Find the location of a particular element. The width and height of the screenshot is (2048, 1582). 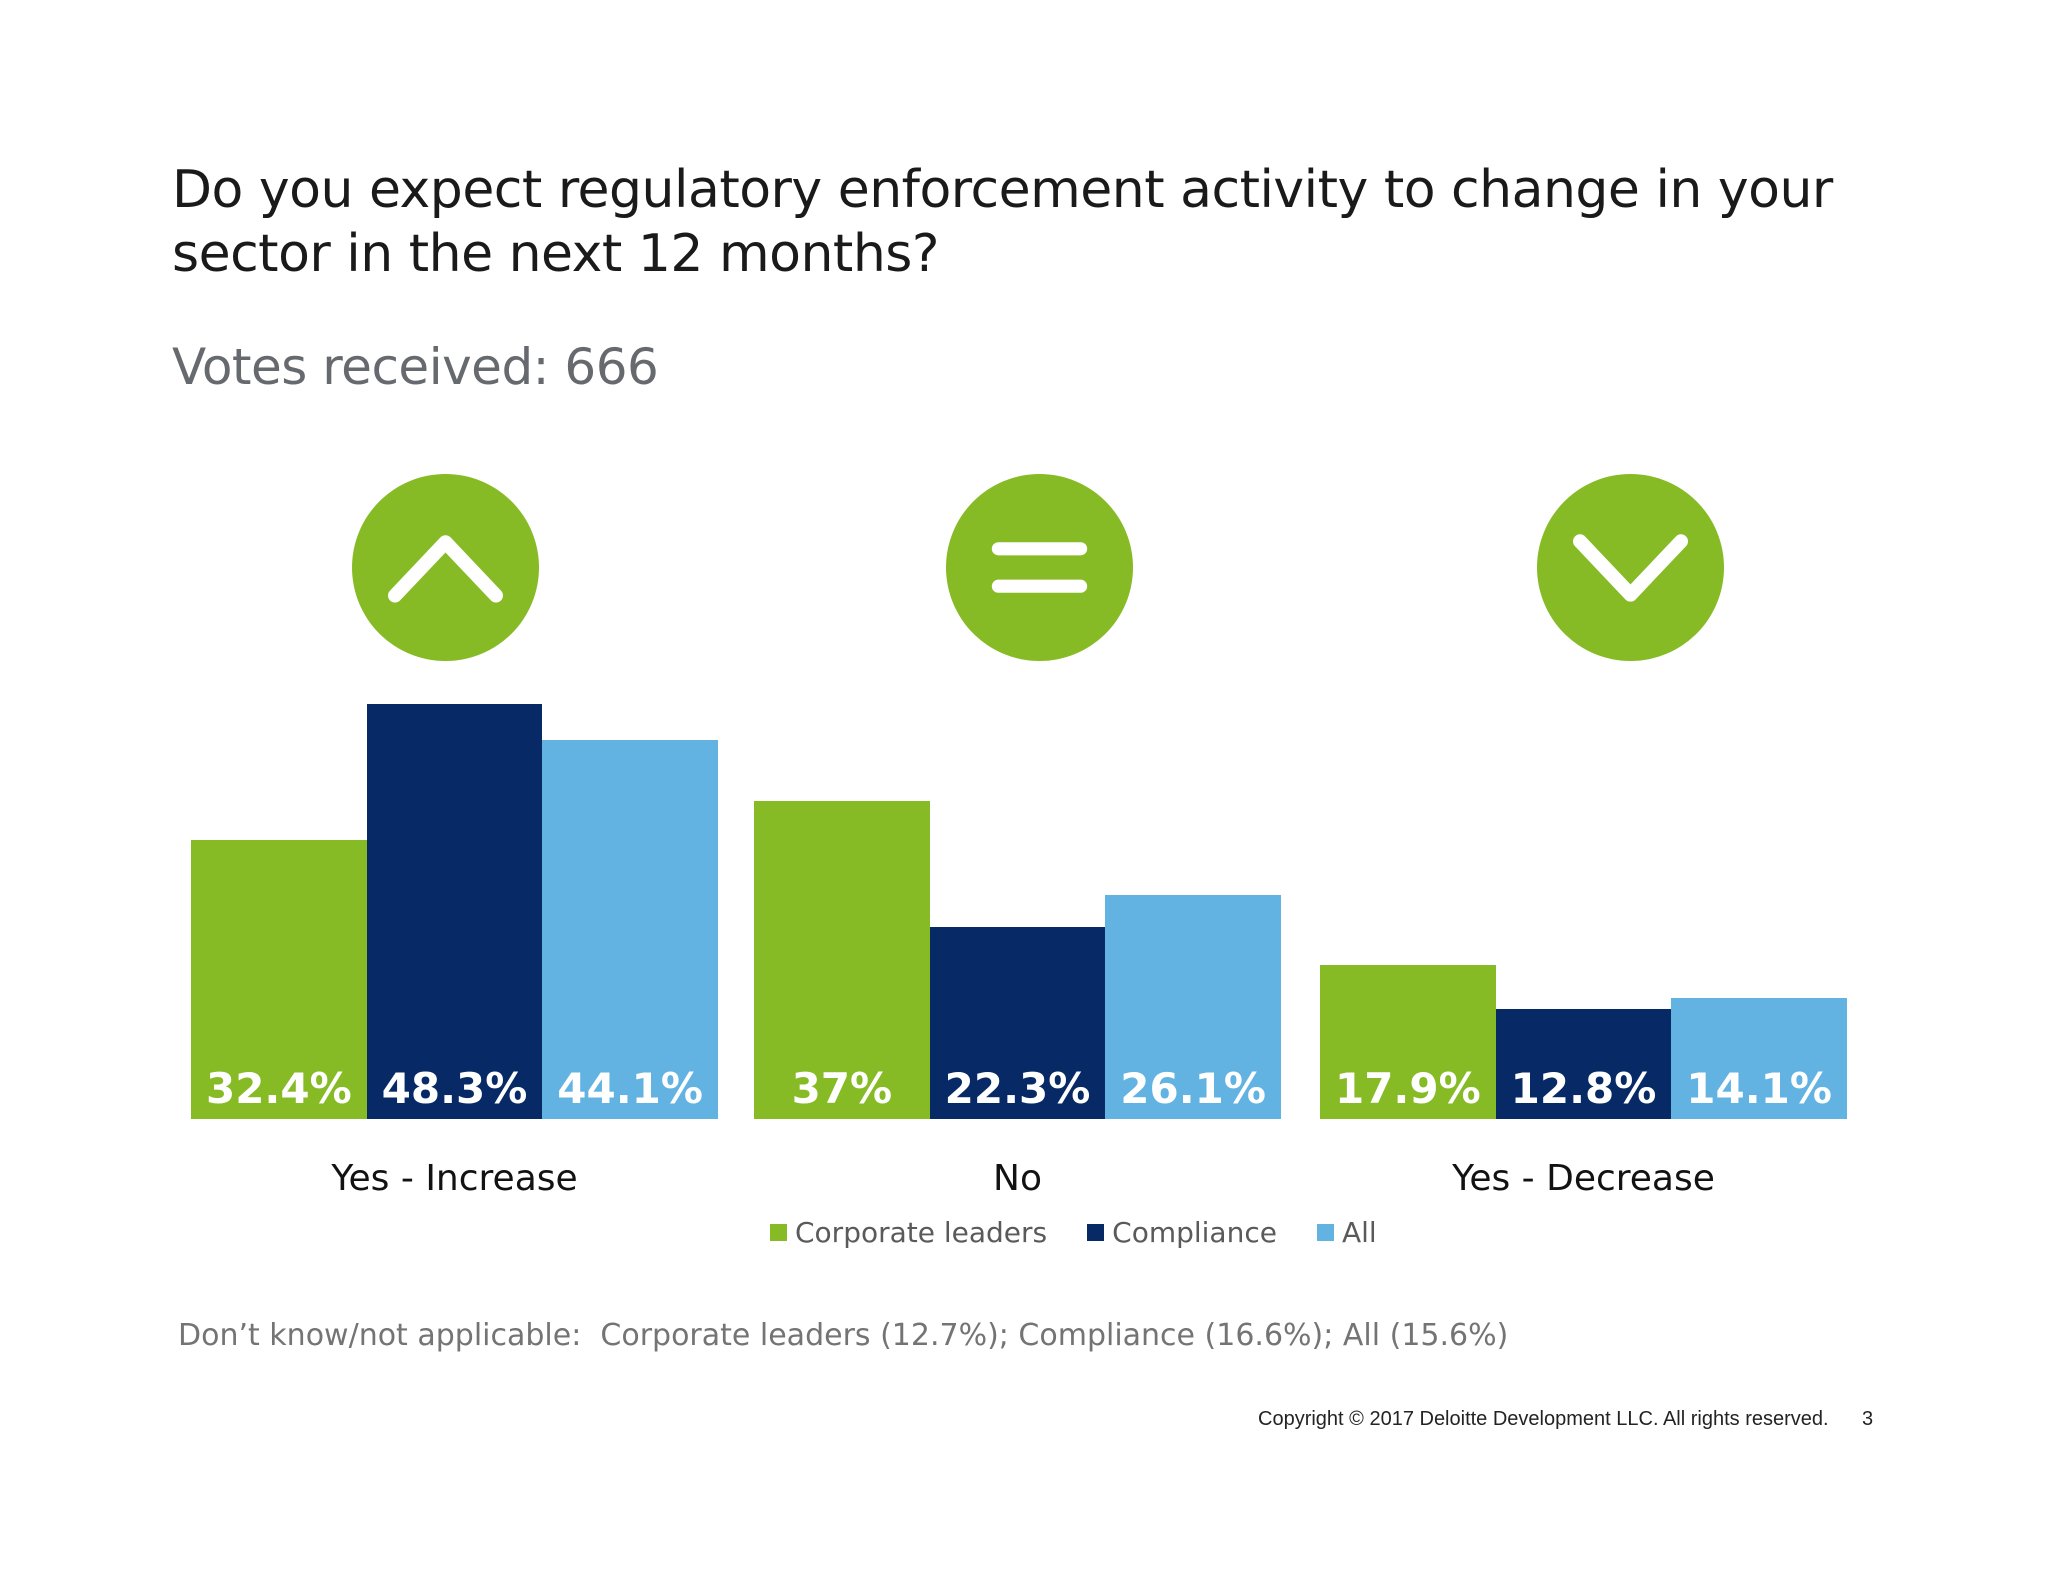

legend-item-corporate-leaders: Corporate leaders is located at coordinates (908, 1232).